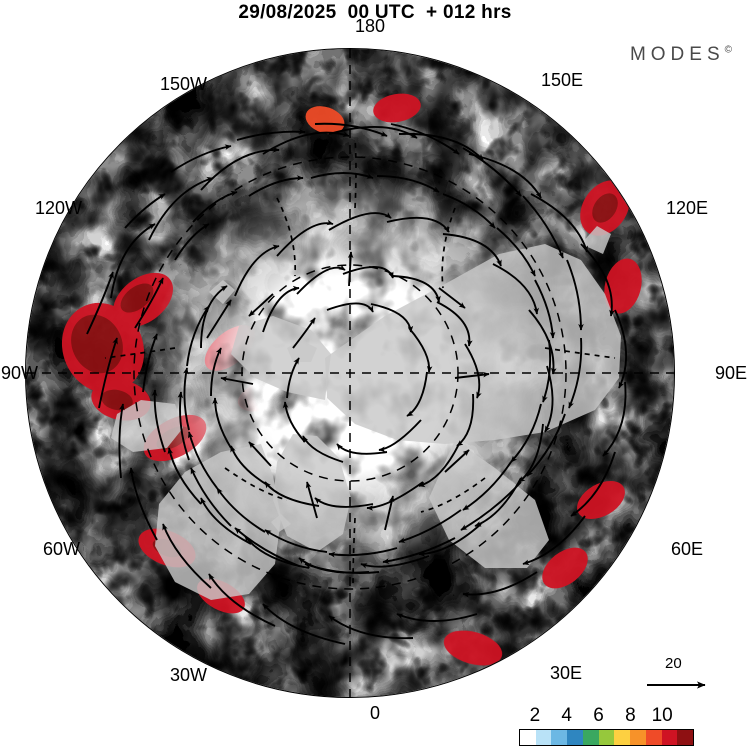 The image size is (750, 747). Describe the element at coordinates (692, 677) in the screenshot. I see `wind-vector-key: 20` at that location.